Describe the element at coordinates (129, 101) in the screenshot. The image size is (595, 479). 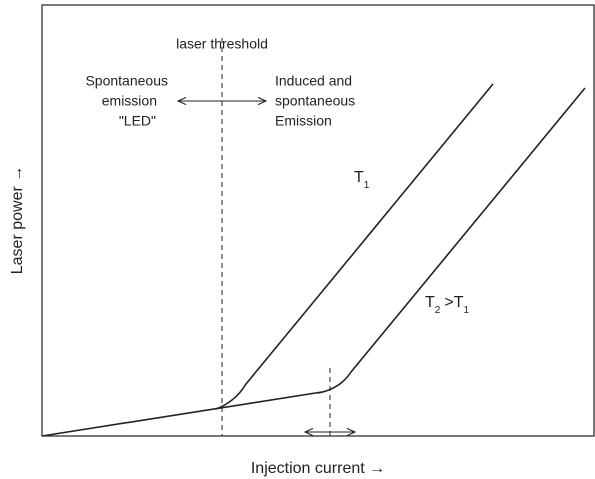
I see `left-region-text: emission` at that location.